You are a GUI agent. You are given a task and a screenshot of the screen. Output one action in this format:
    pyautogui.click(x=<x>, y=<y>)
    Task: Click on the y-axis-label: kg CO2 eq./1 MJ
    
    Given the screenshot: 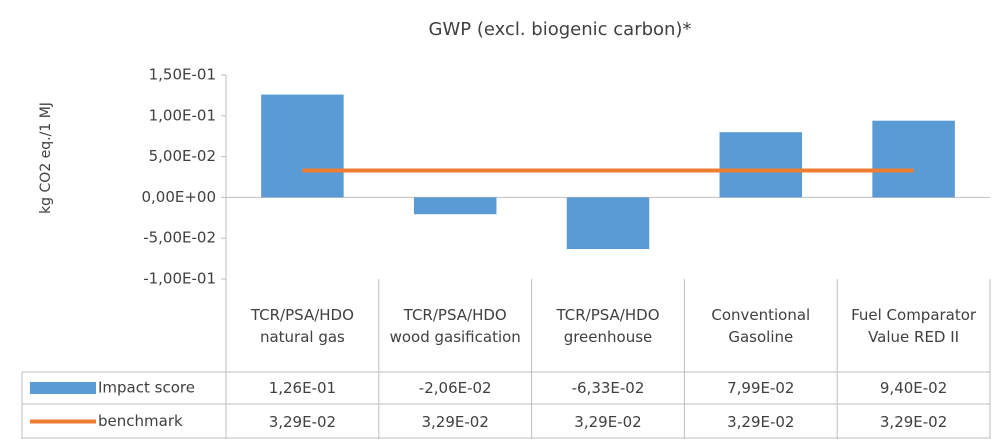 What is the action you would take?
    pyautogui.click(x=46, y=158)
    